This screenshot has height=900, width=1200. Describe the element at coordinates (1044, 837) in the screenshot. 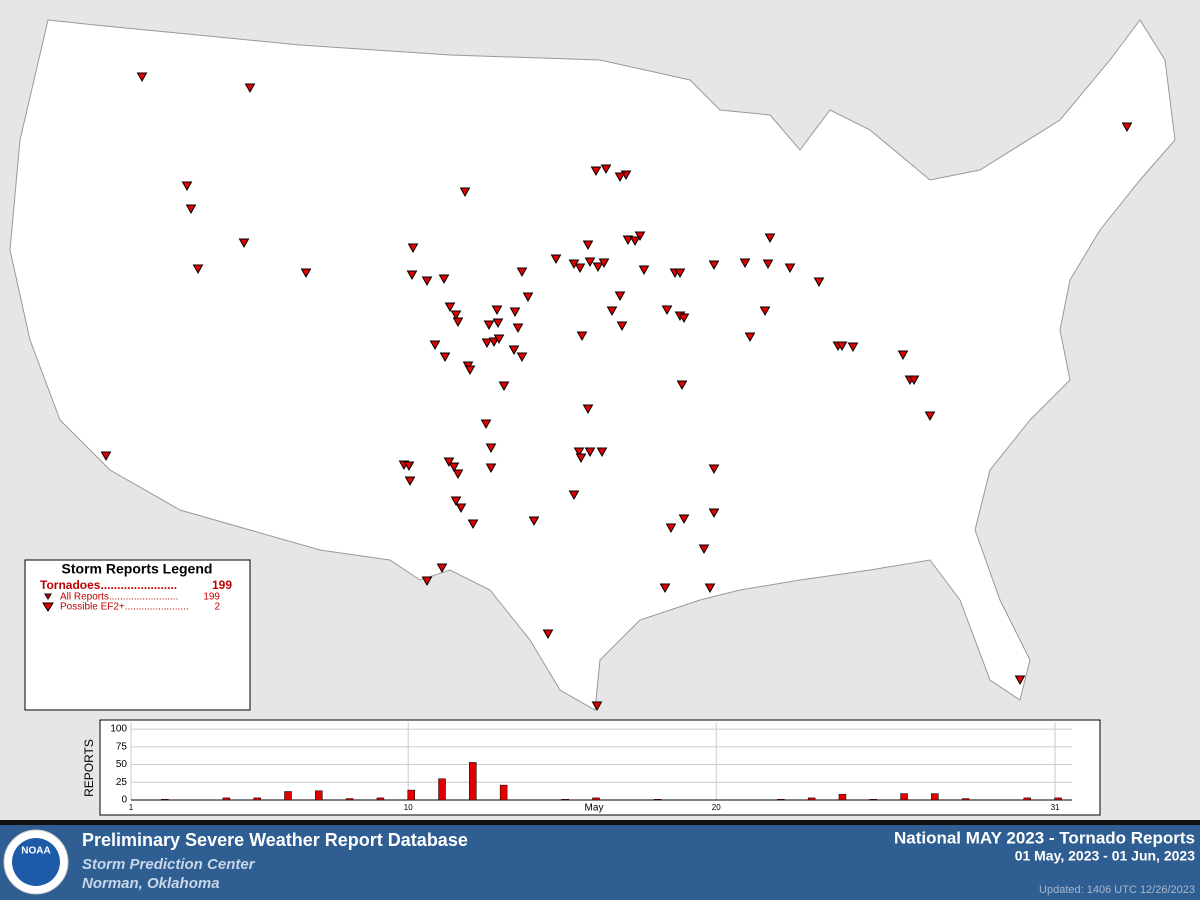

I see `report-title: National MAY 2023 - Tornado Reports` at that location.